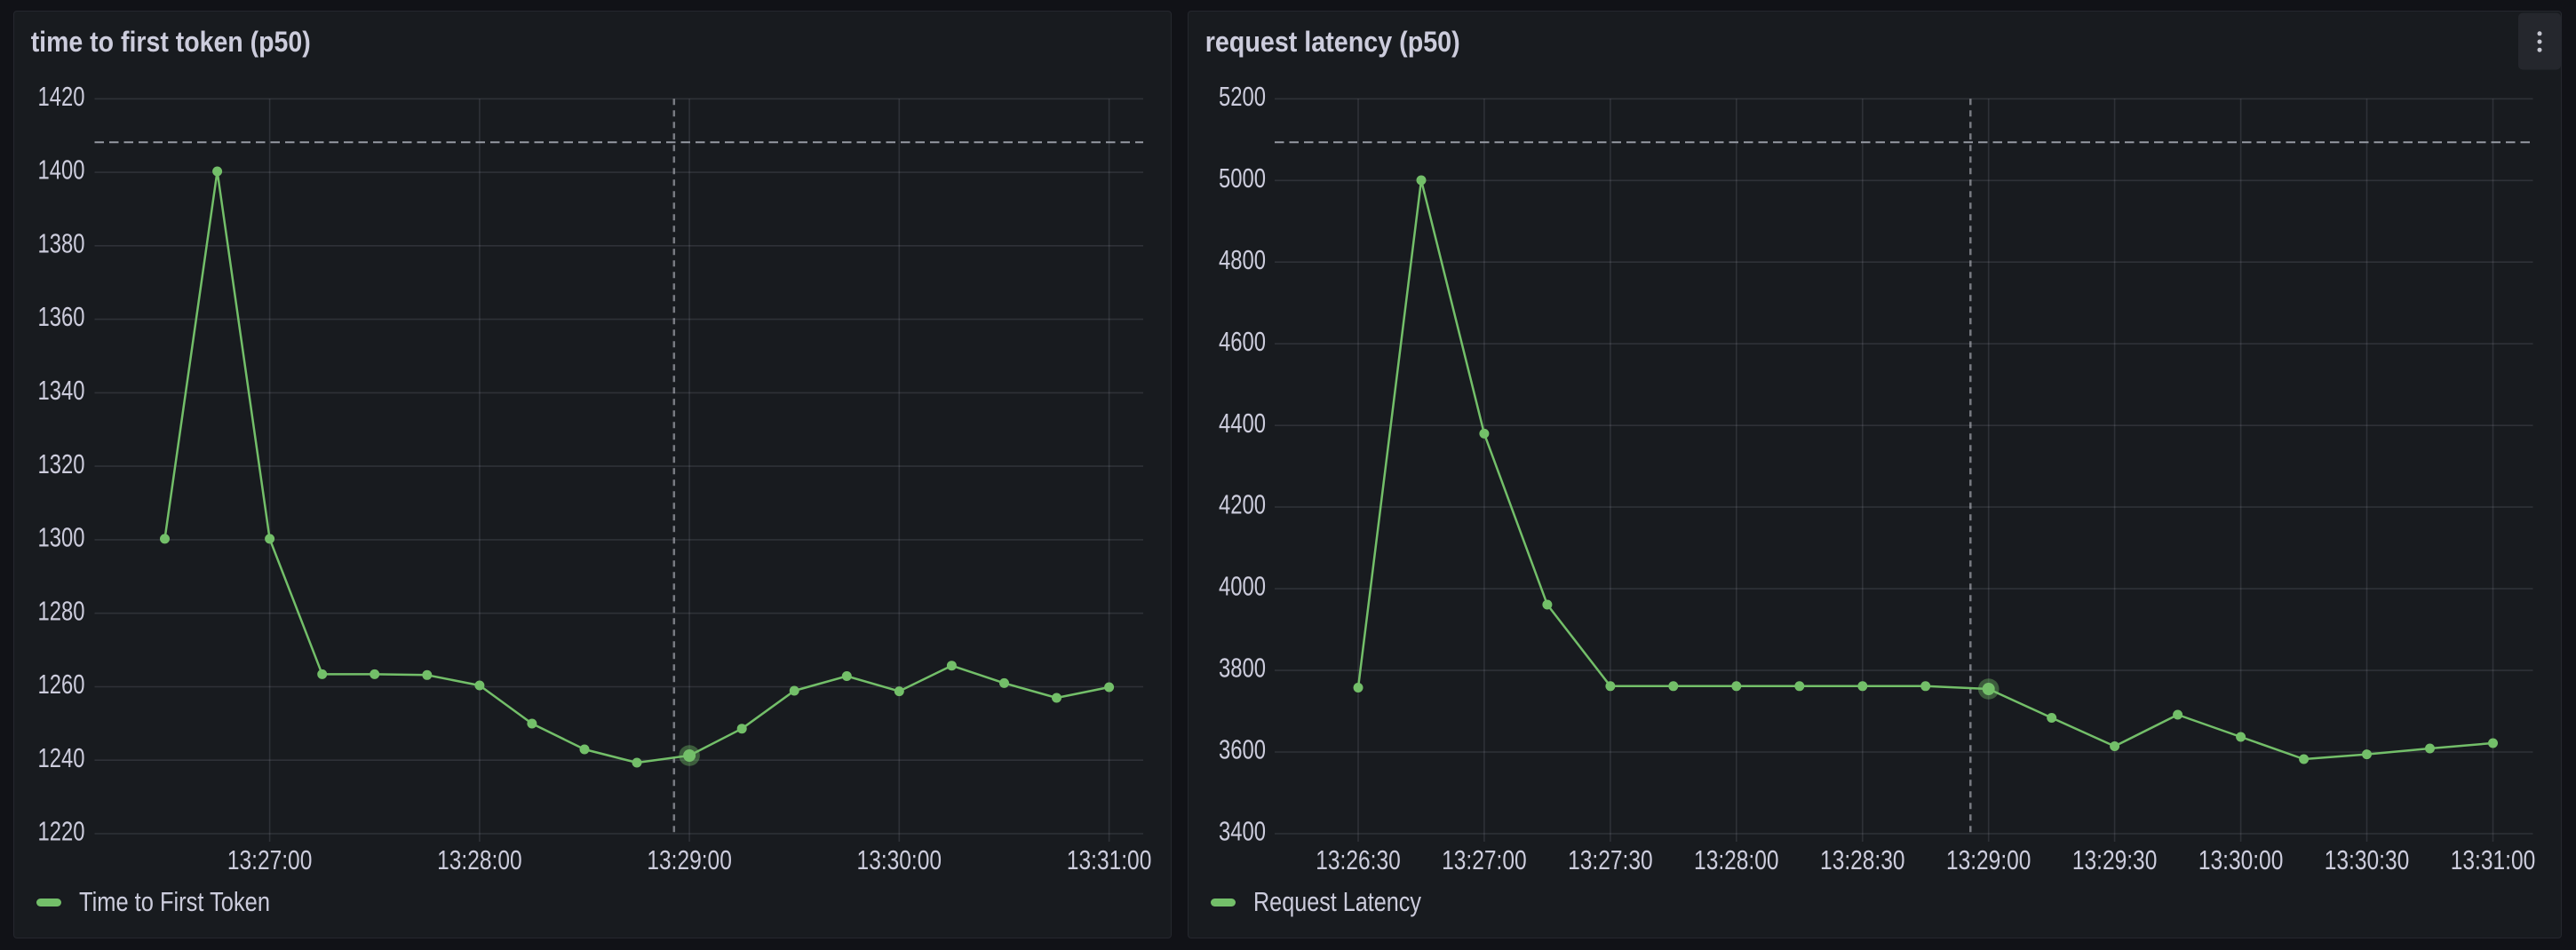 Image resolution: width=2576 pixels, height=950 pixels. I want to click on svg-text: 1260, so click(61, 684).